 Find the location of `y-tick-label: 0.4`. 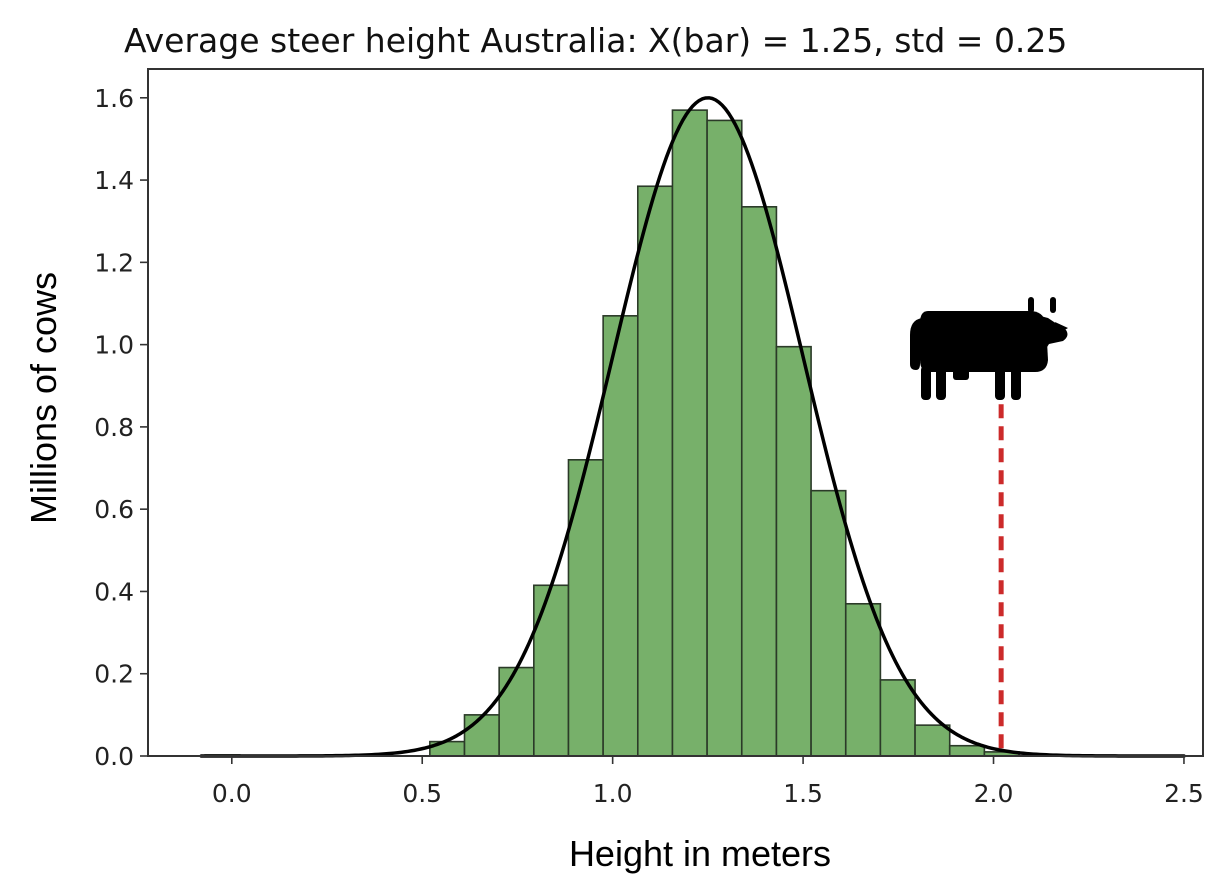

y-tick-label: 0.4 is located at coordinates (114, 591).